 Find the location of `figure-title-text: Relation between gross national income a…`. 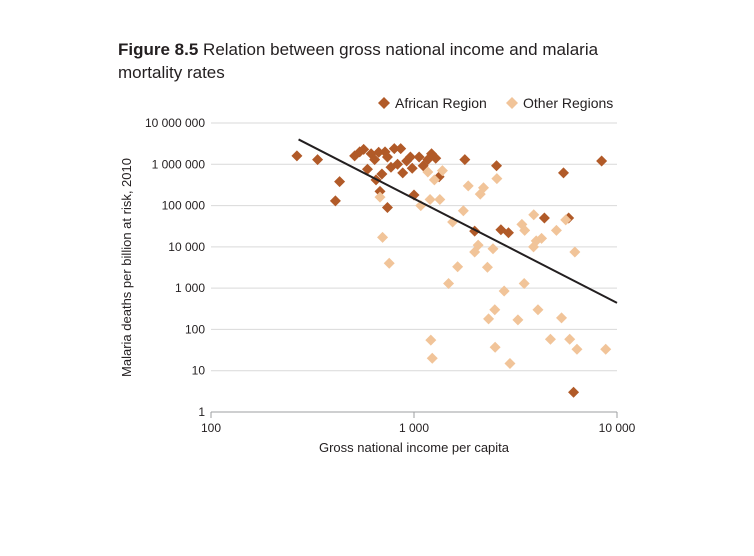

figure-title-text: Relation between gross national income a… is located at coordinates (358, 61).